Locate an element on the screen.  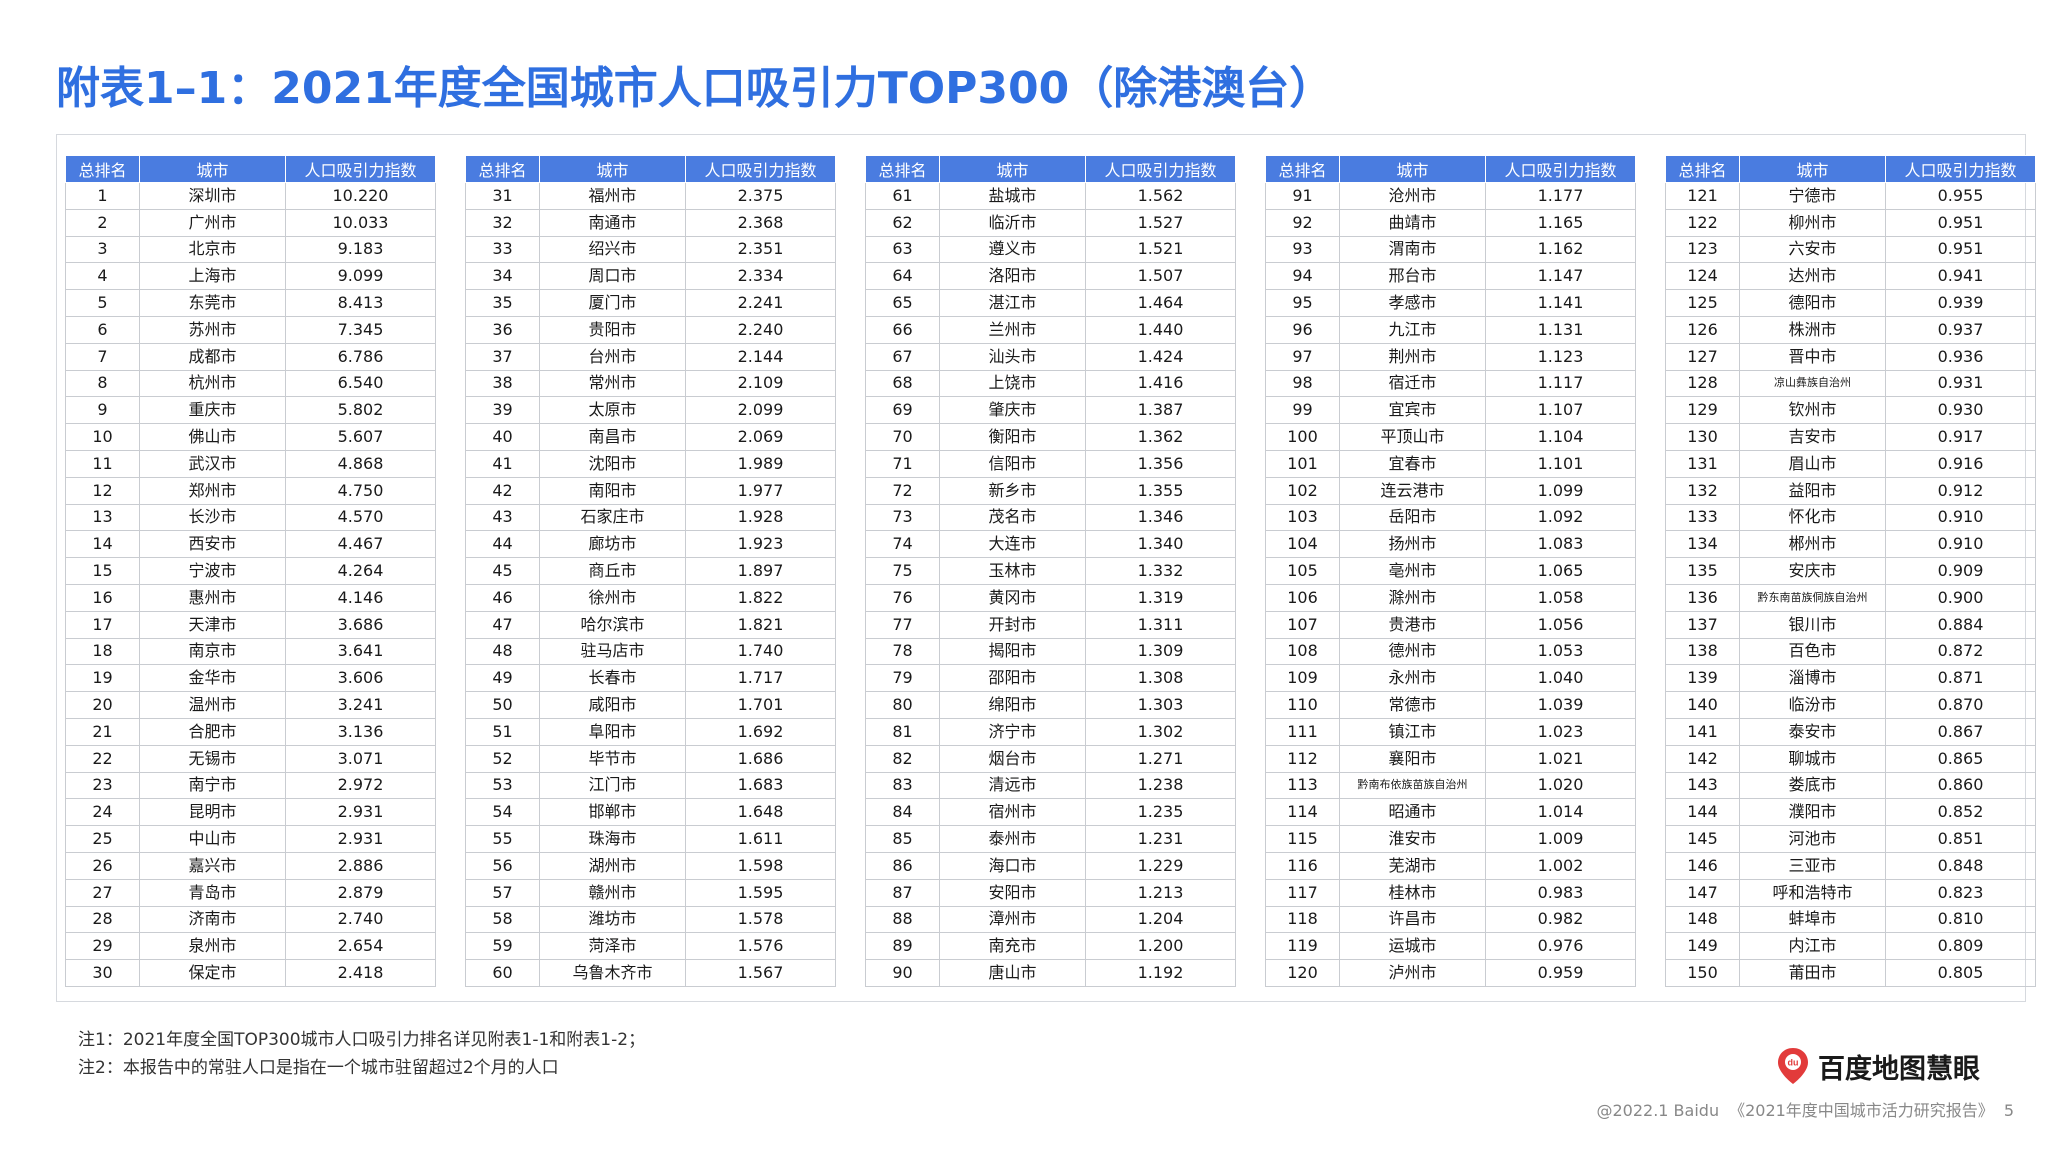
rank-cell: 117 is located at coordinates (1302, 892).